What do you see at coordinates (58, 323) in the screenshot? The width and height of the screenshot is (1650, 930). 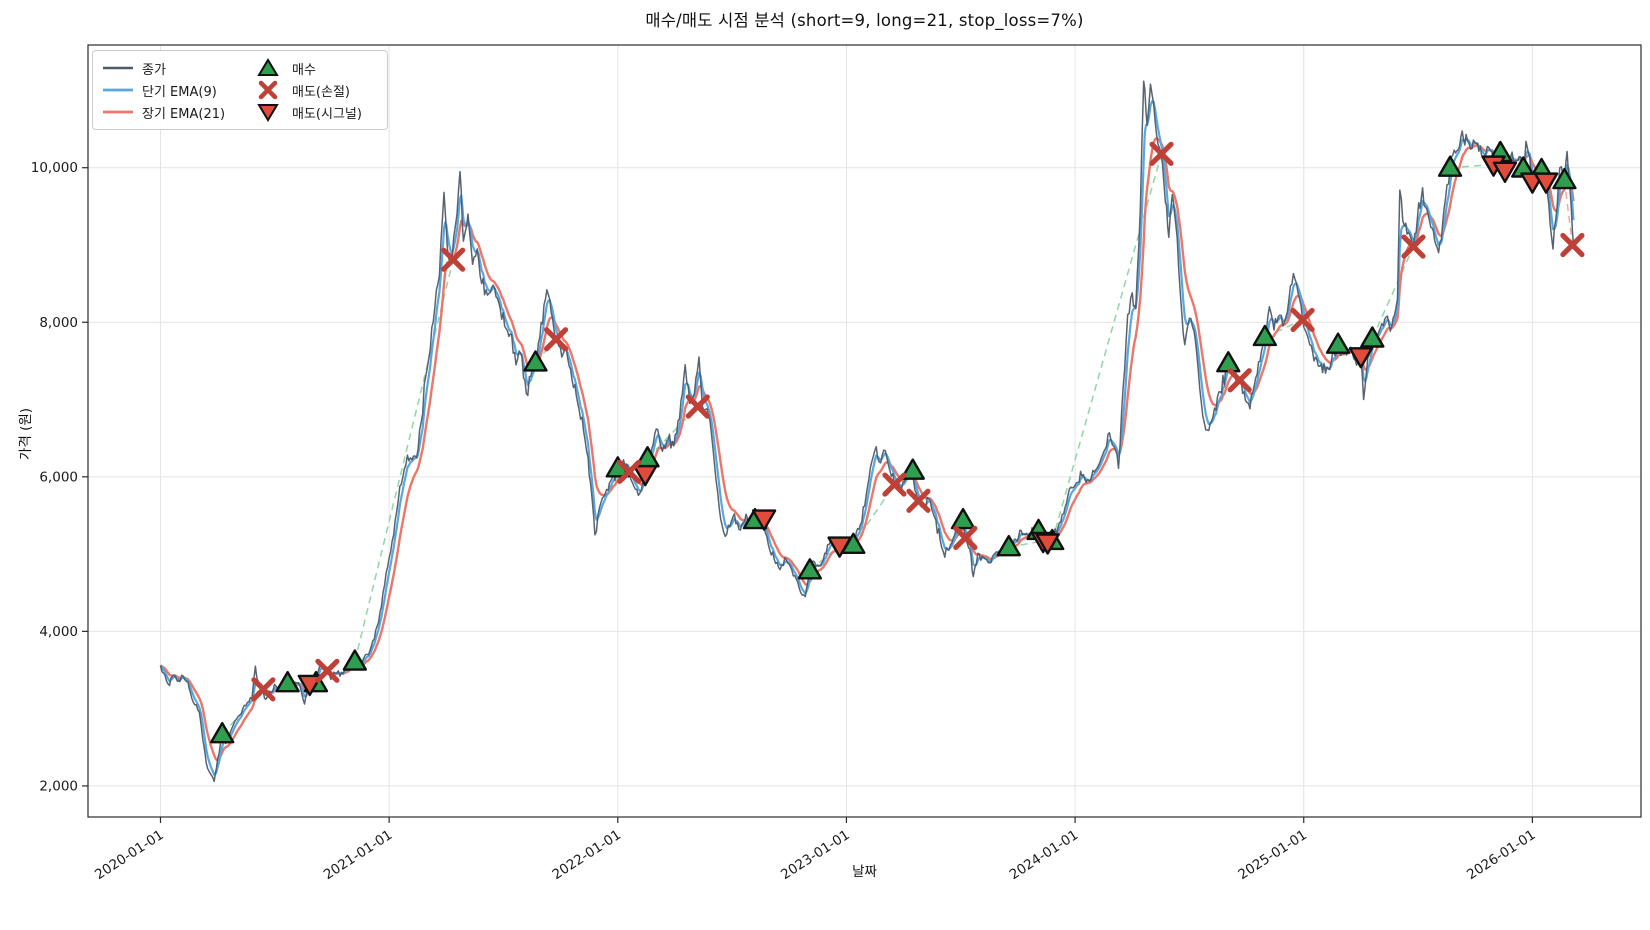 I see `y-tick-label: 8,000` at bounding box center [58, 323].